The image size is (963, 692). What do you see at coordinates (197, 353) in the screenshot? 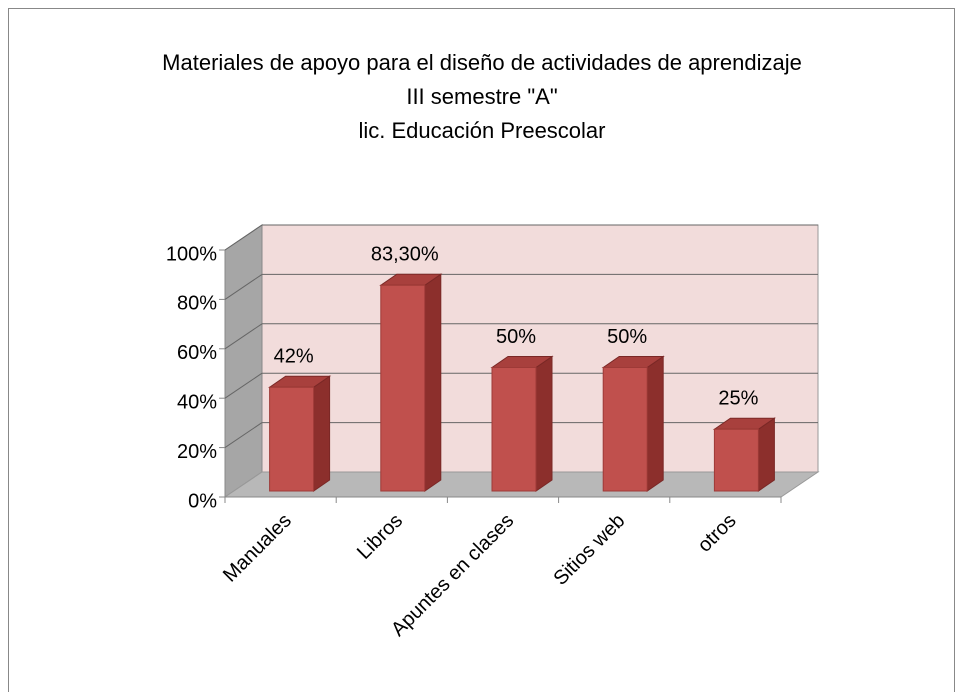
I see `y-tick-label: 60%` at bounding box center [197, 353].